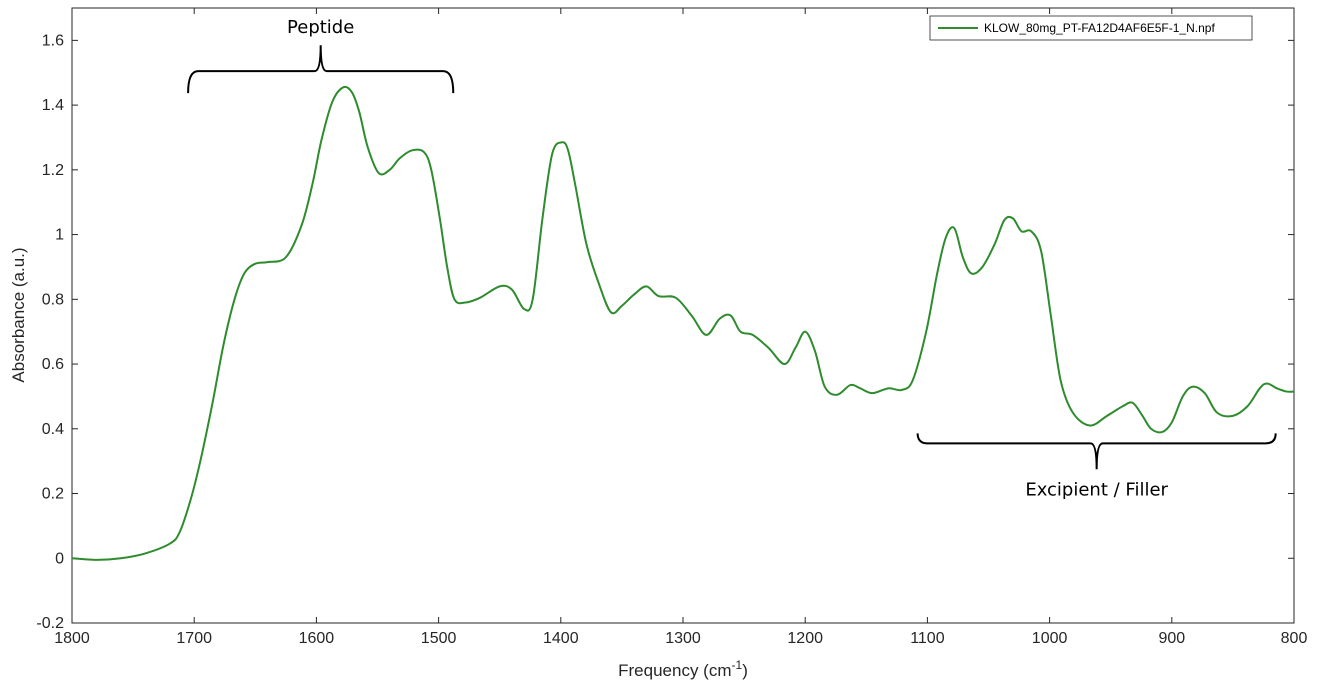 Image resolution: width=1320 pixels, height=687 pixels. Describe the element at coordinates (53, 494) in the screenshot. I see `y-tick-label: 0.2` at that location.